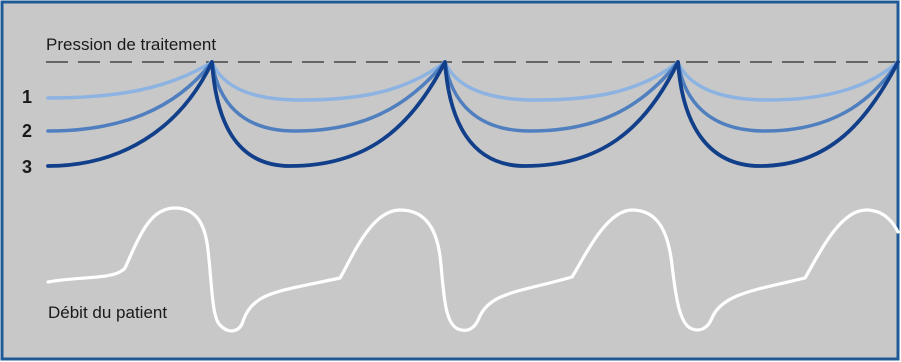  What do you see at coordinates (27, 131) in the screenshot?
I see `curve-label-2: 2` at bounding box center [27, 131].